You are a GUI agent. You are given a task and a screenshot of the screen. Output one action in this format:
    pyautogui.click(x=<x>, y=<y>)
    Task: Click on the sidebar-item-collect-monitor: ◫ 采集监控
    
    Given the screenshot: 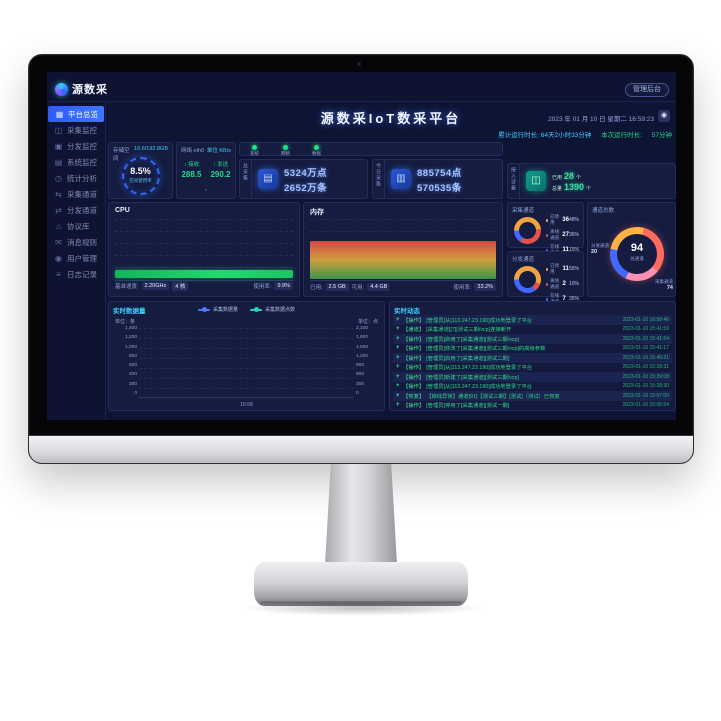 What is the action you would take?
    pyautogui.click(x=76, y=130)
    